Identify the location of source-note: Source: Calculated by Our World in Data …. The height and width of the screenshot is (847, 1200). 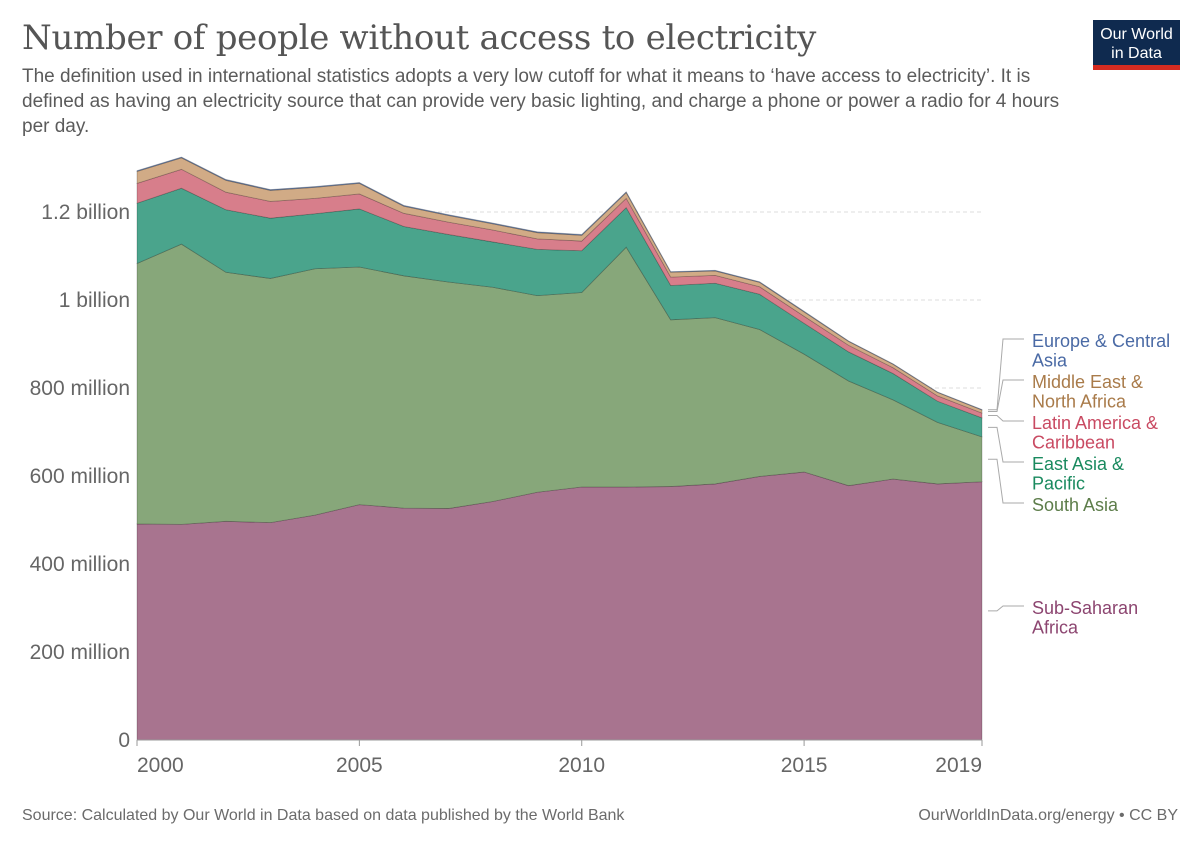
(323, 815).